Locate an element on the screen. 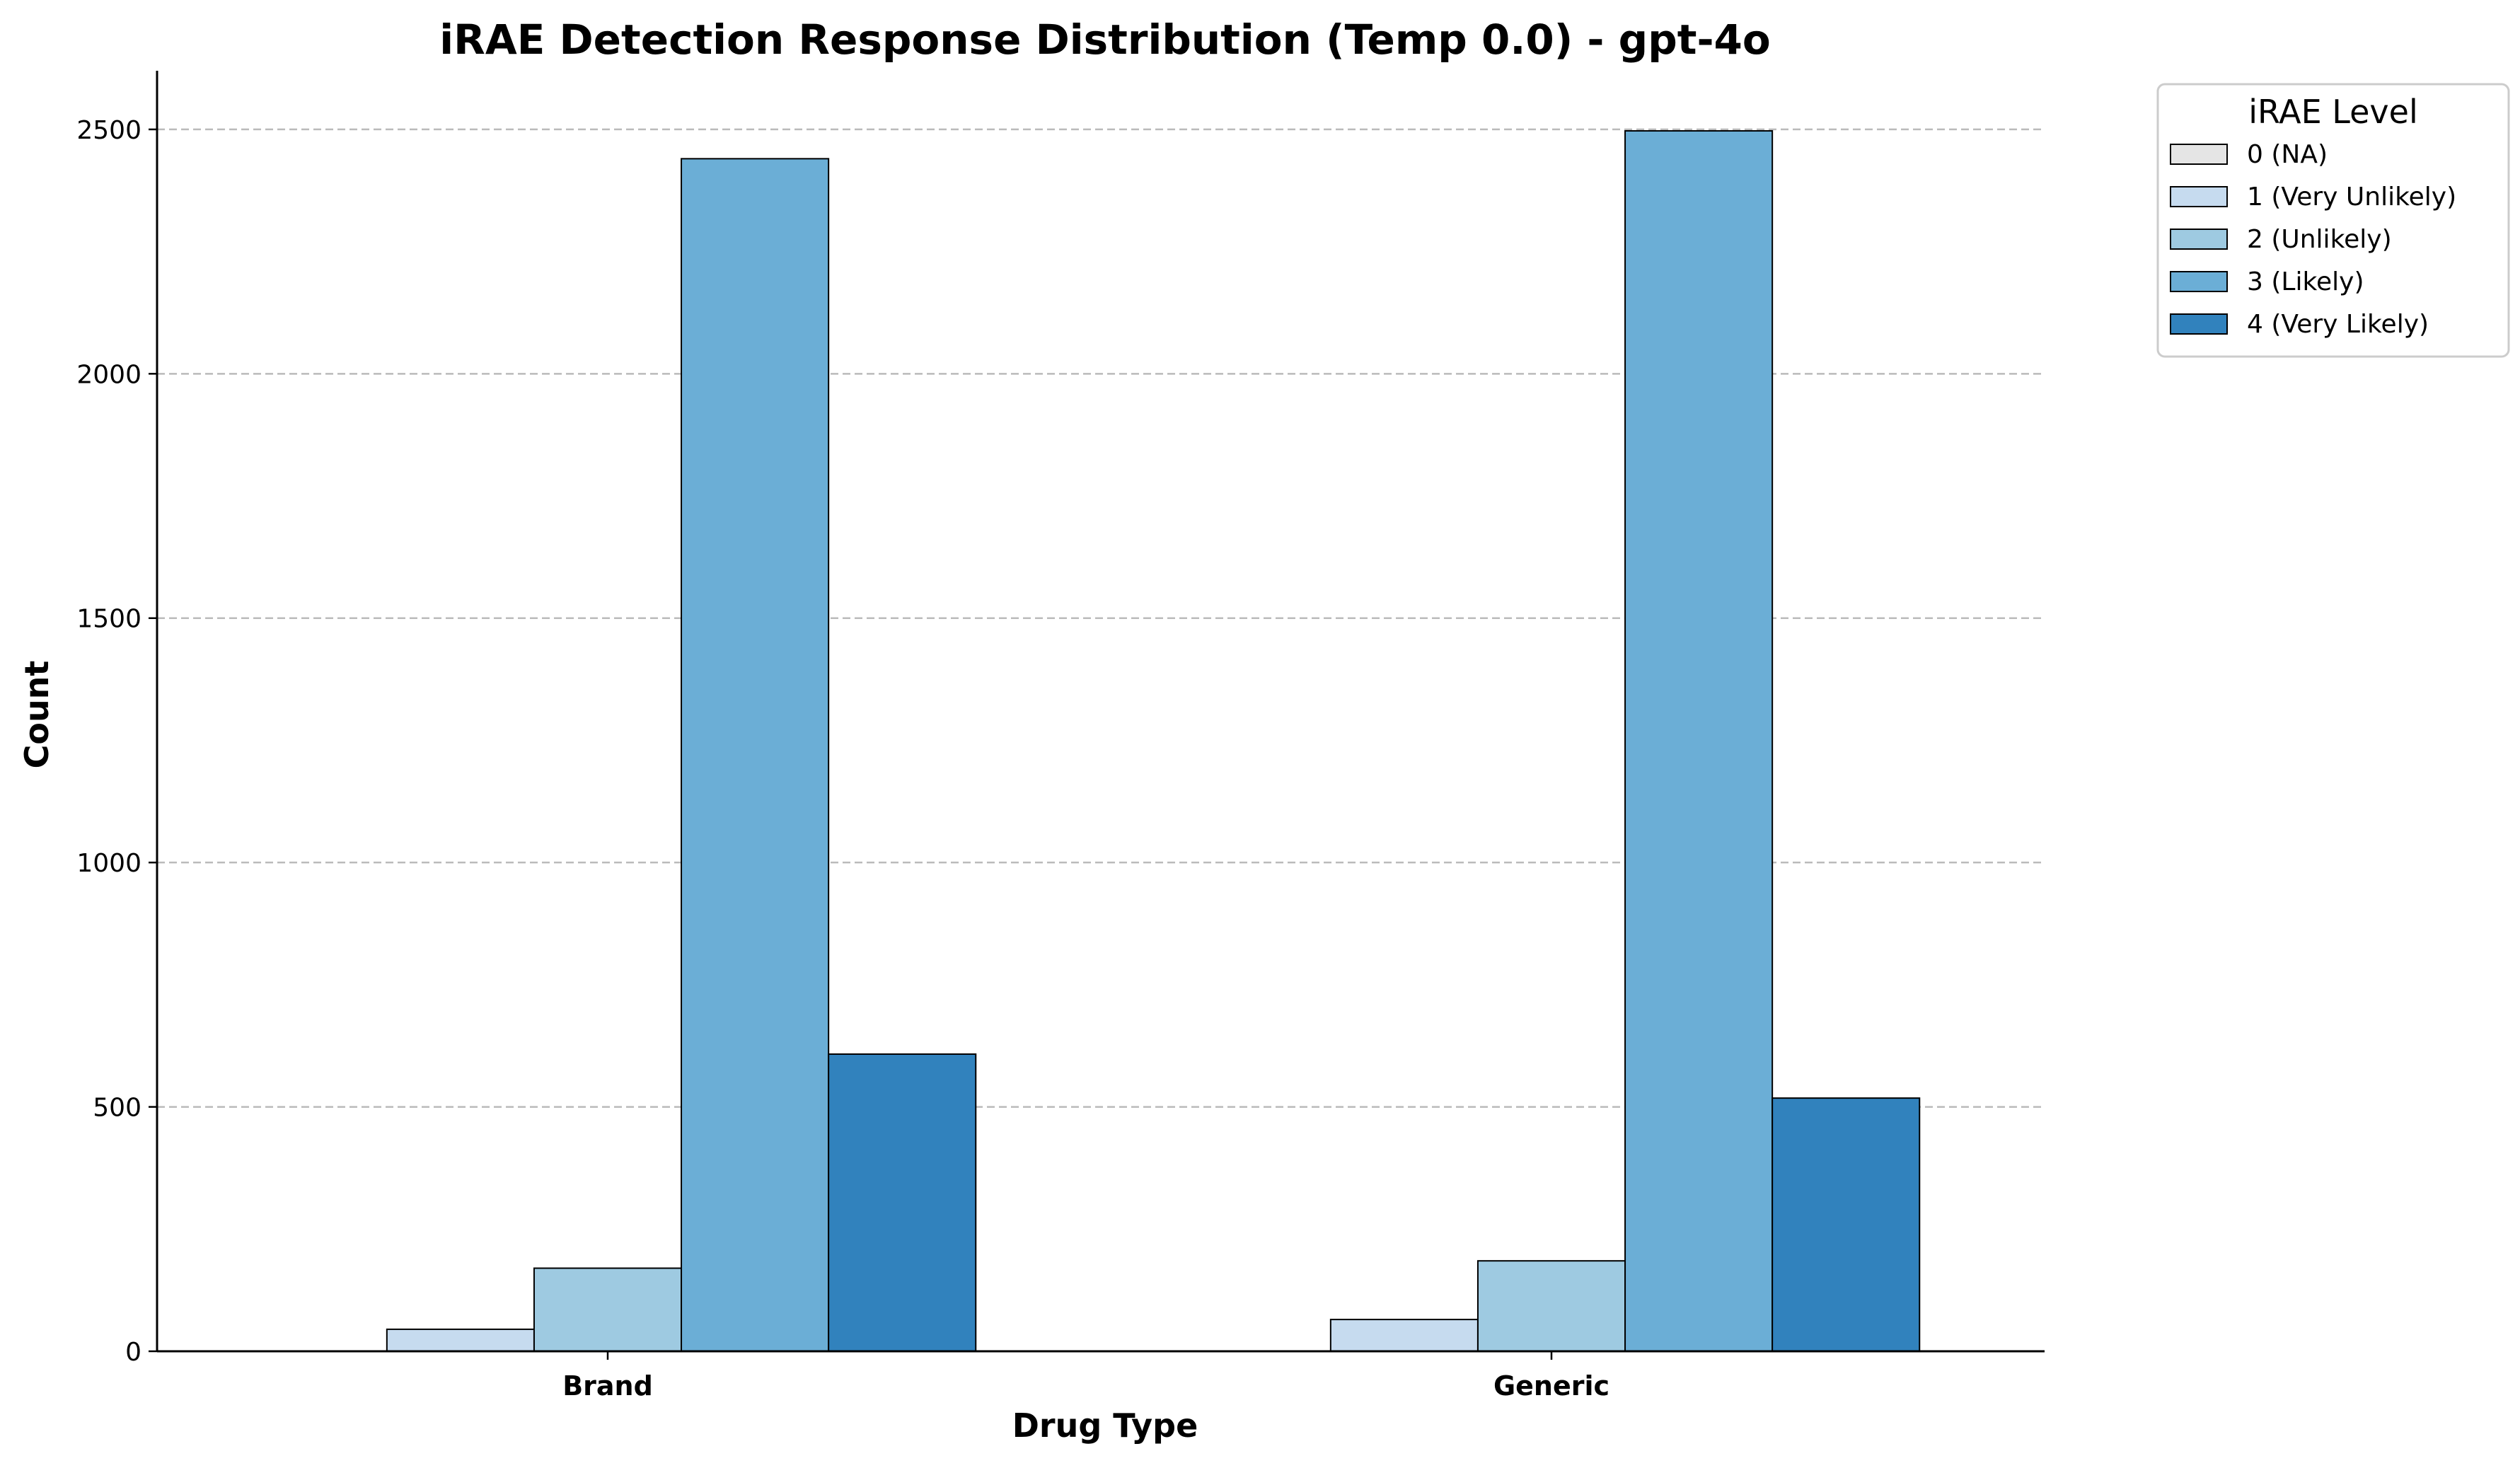 Image resolution: width=2520 pixels, height=1468 pixels. x-axis-label: Drug Type is located at coordinates (1105, 1425).